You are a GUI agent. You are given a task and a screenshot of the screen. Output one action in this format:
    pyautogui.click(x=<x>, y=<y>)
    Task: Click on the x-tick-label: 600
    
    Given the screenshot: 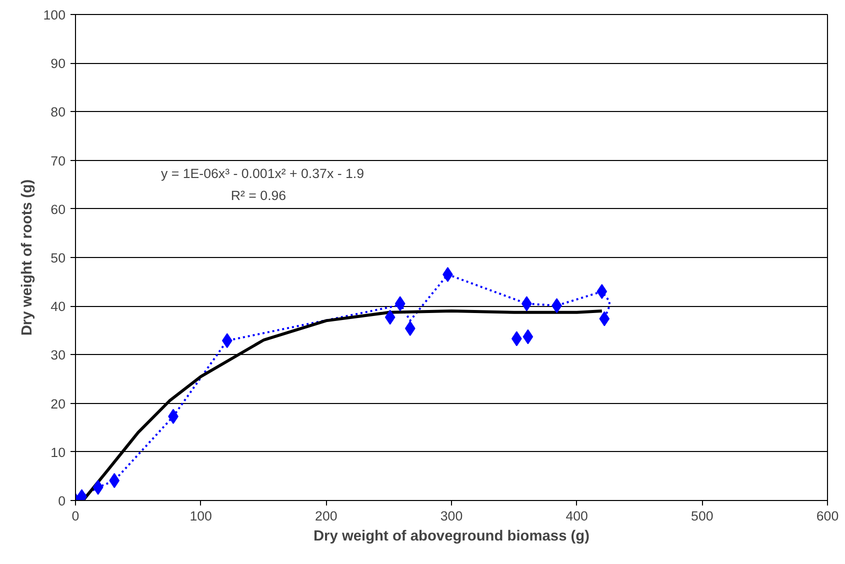 What is the action you would take?
    pyautogui.click(x=827, y=516)
    